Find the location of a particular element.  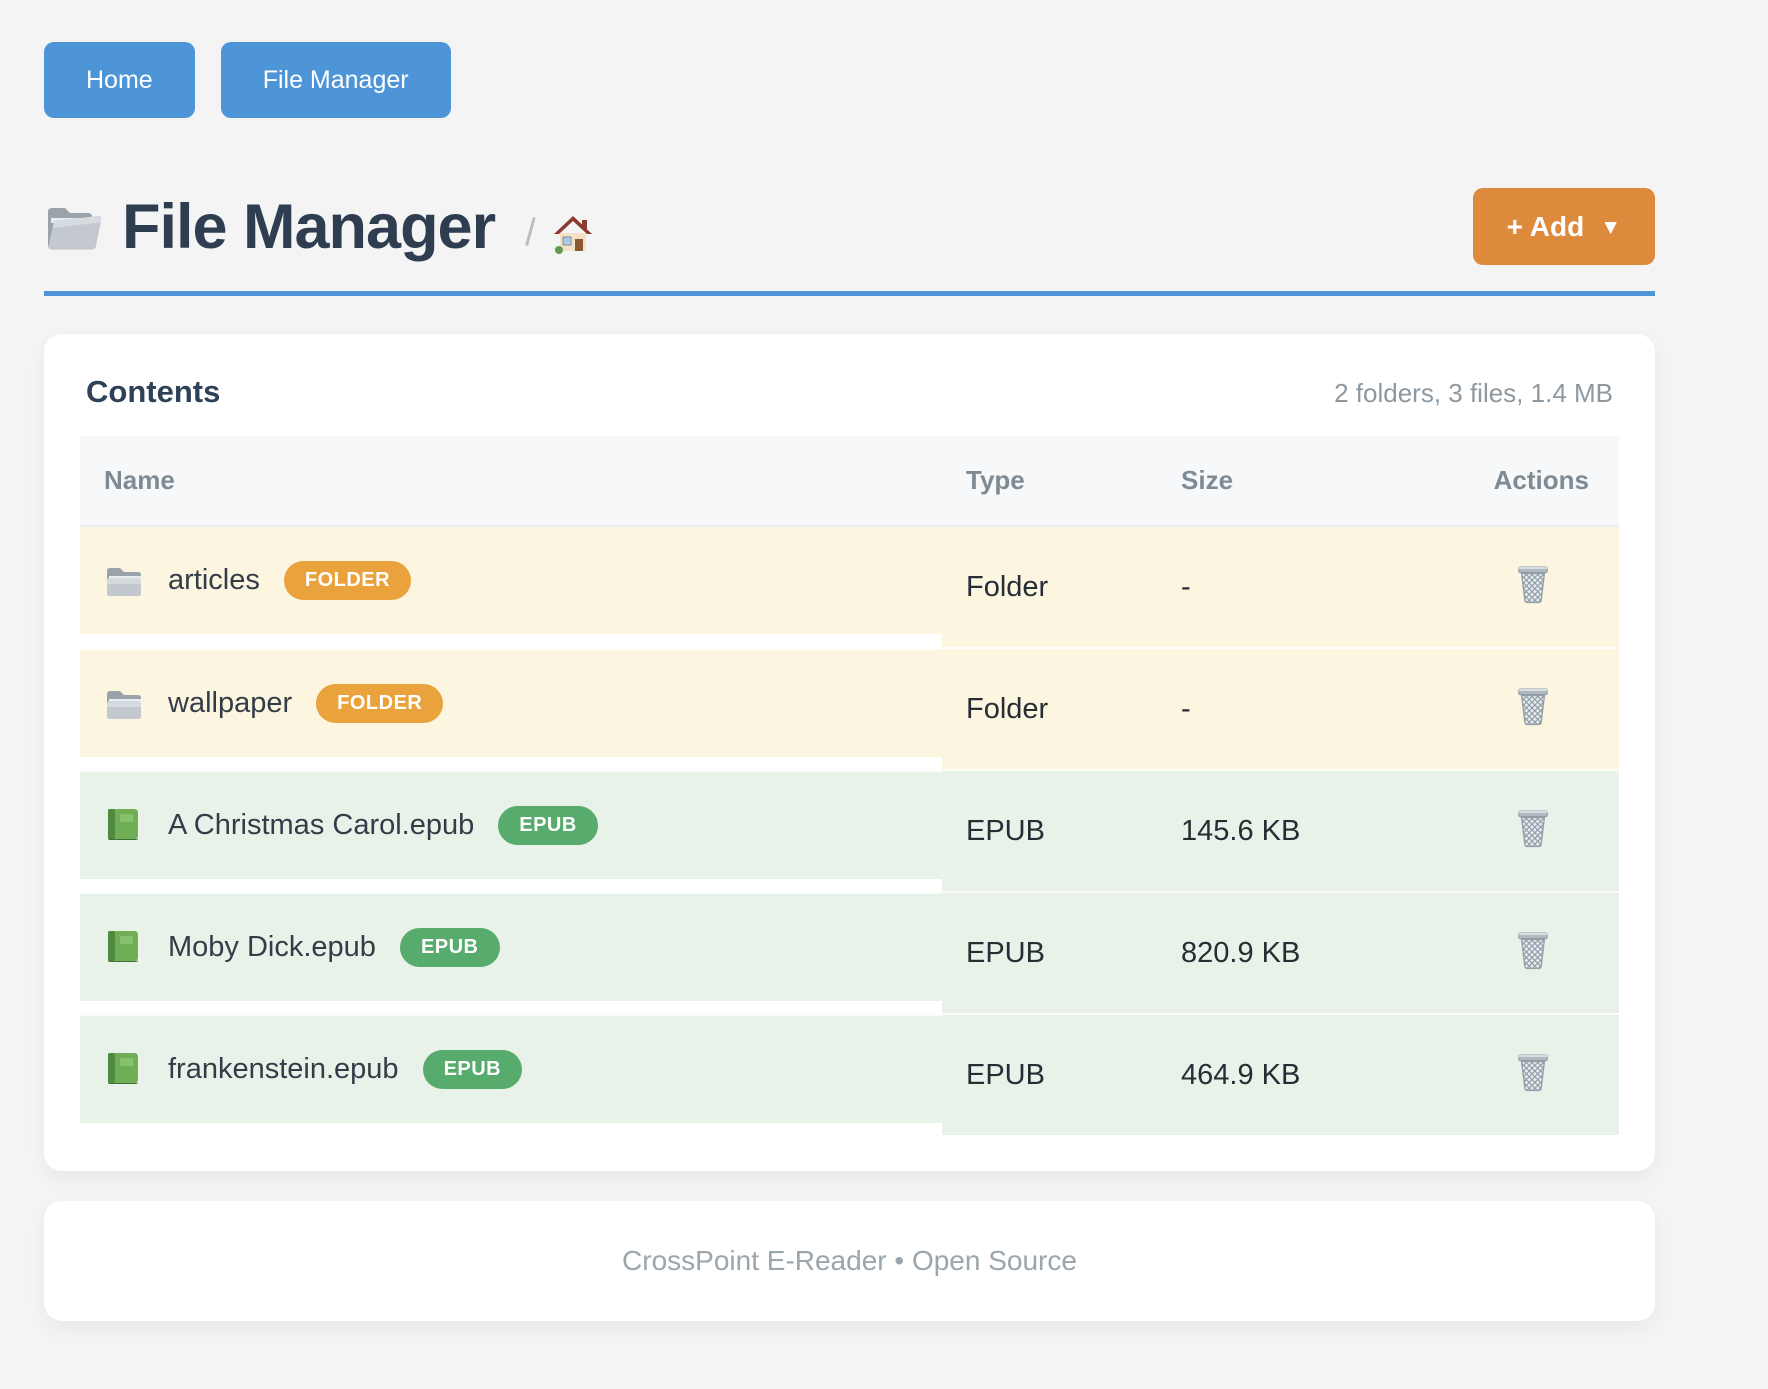

header-divider is located at coordinates (849, 293).